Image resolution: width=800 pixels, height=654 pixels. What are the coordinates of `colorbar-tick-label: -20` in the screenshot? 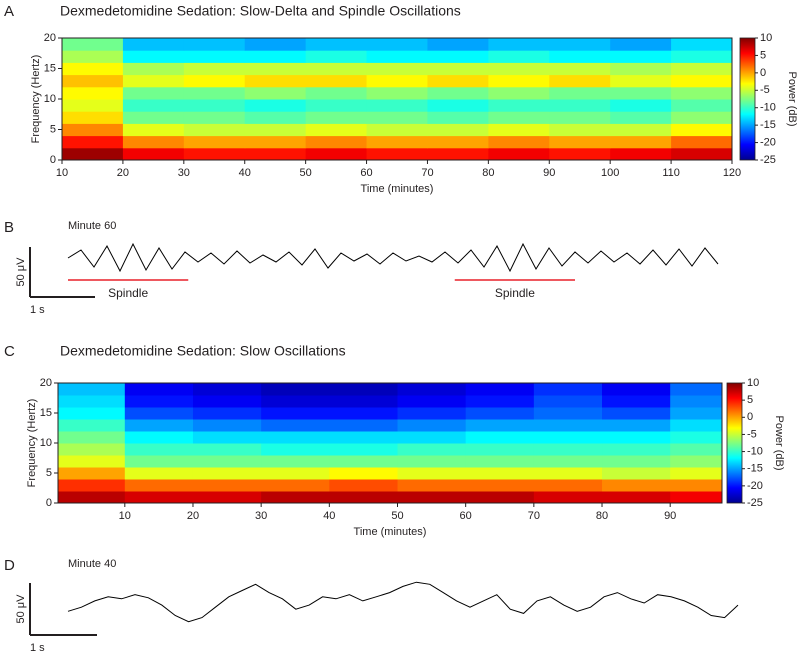 It's located at (768, 142).